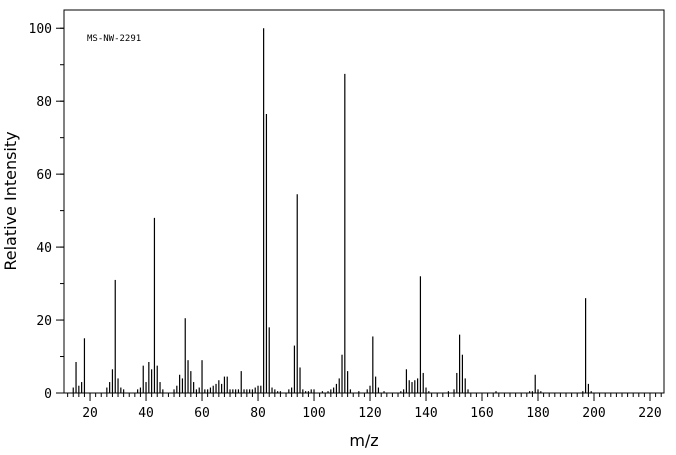 The width and height of the screenshot is (676, 455). What do you see at coordinates (10, 200) in the screenshot?
I see `y-axis-title: Relative Intensity` at bounding box center [10, 200].